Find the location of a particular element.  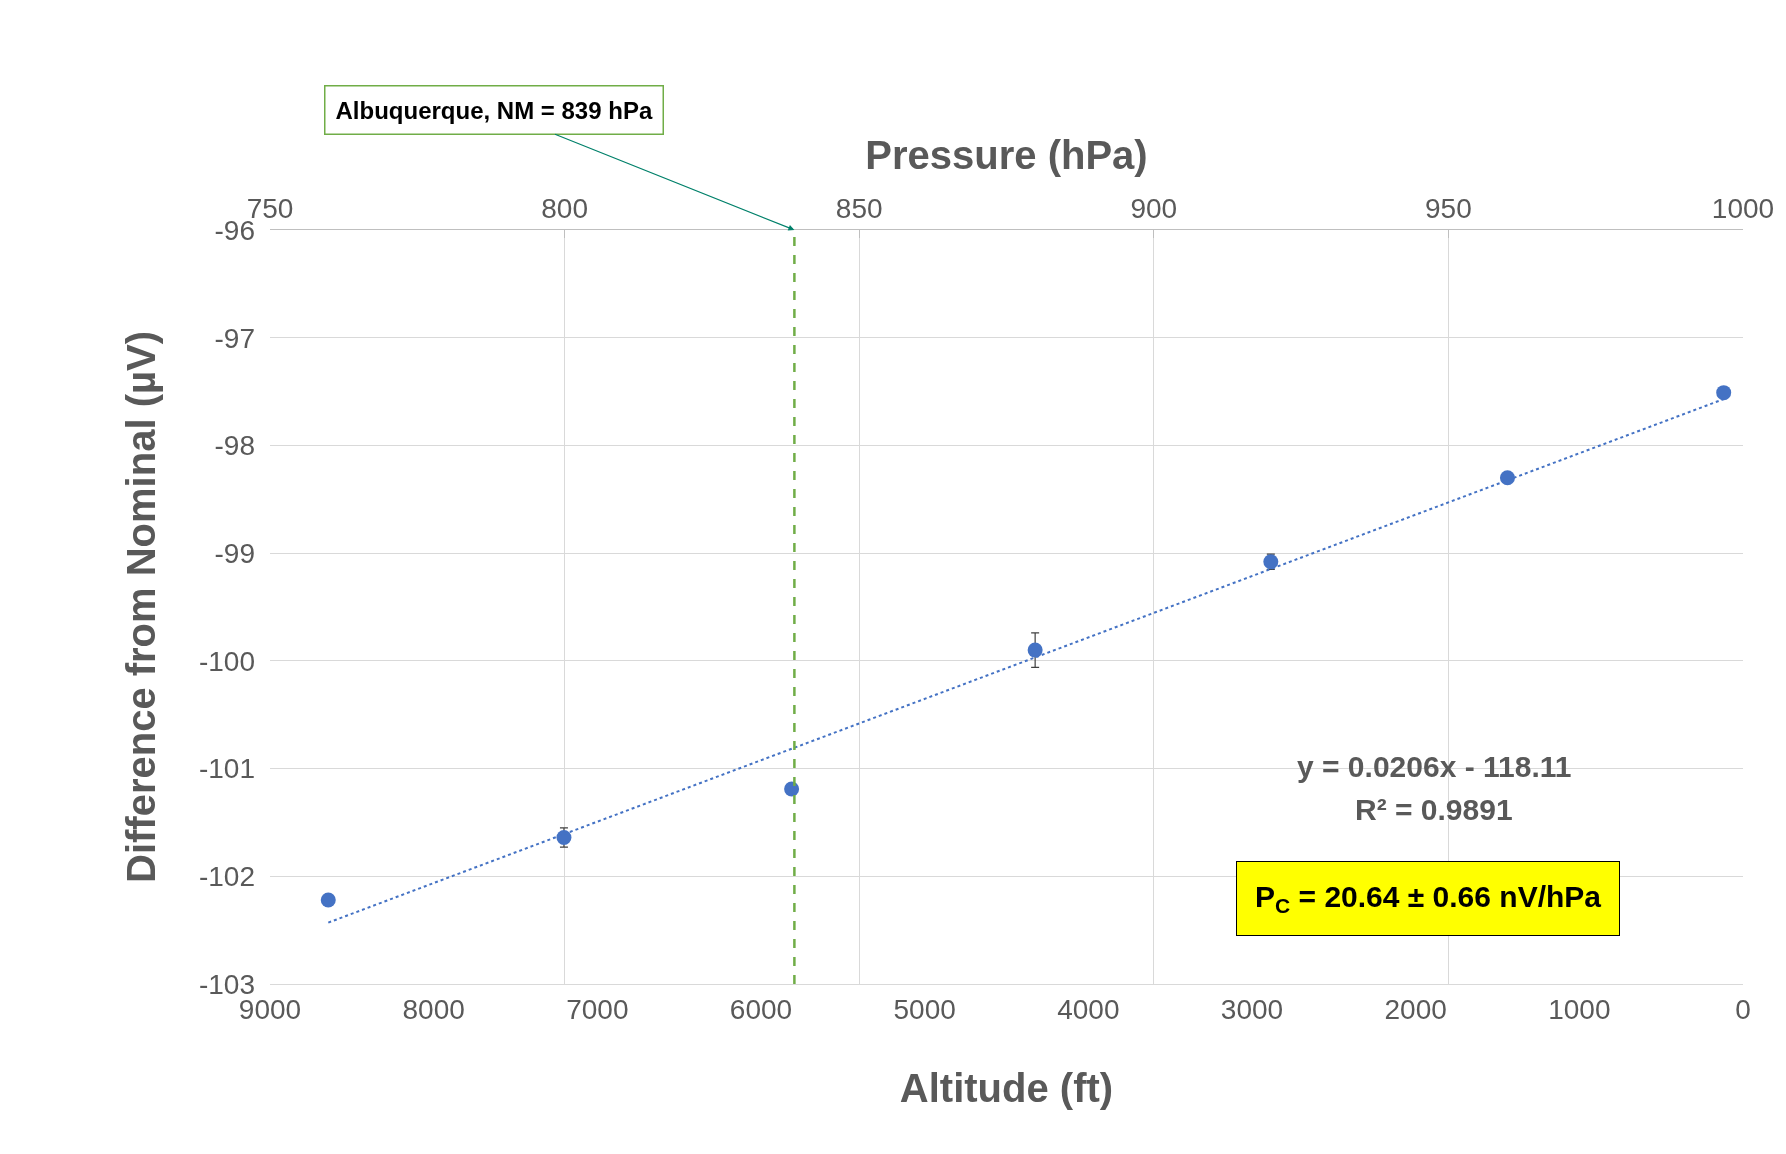

x-tick-label: 2000 is located at coordinates (1415, 1009).